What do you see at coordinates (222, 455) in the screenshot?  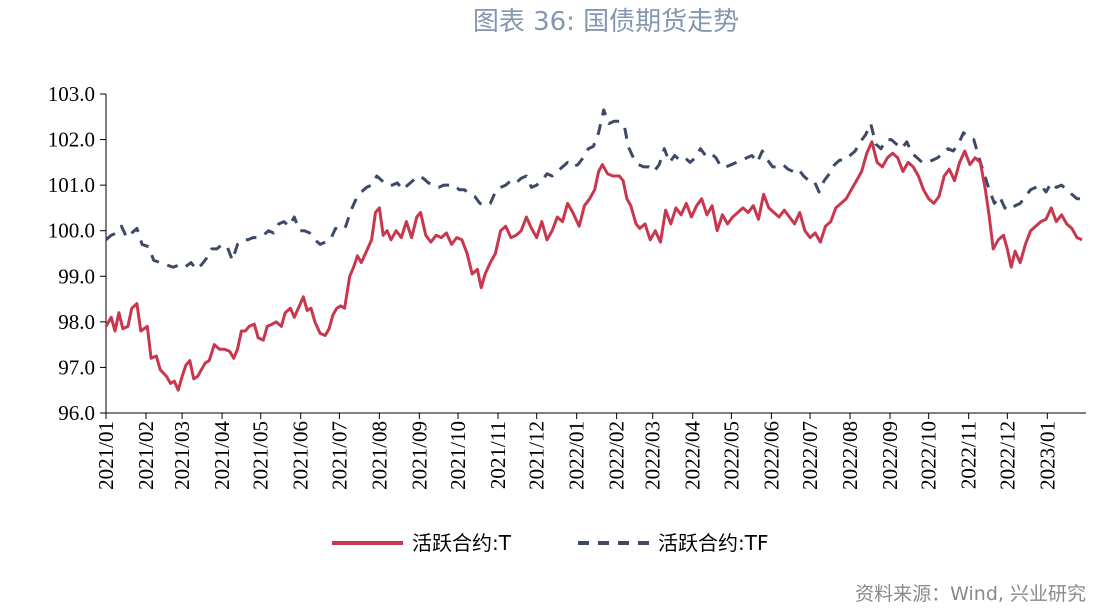 I see `x-tick-label: 2021/04` at bounding box center [222, 455].